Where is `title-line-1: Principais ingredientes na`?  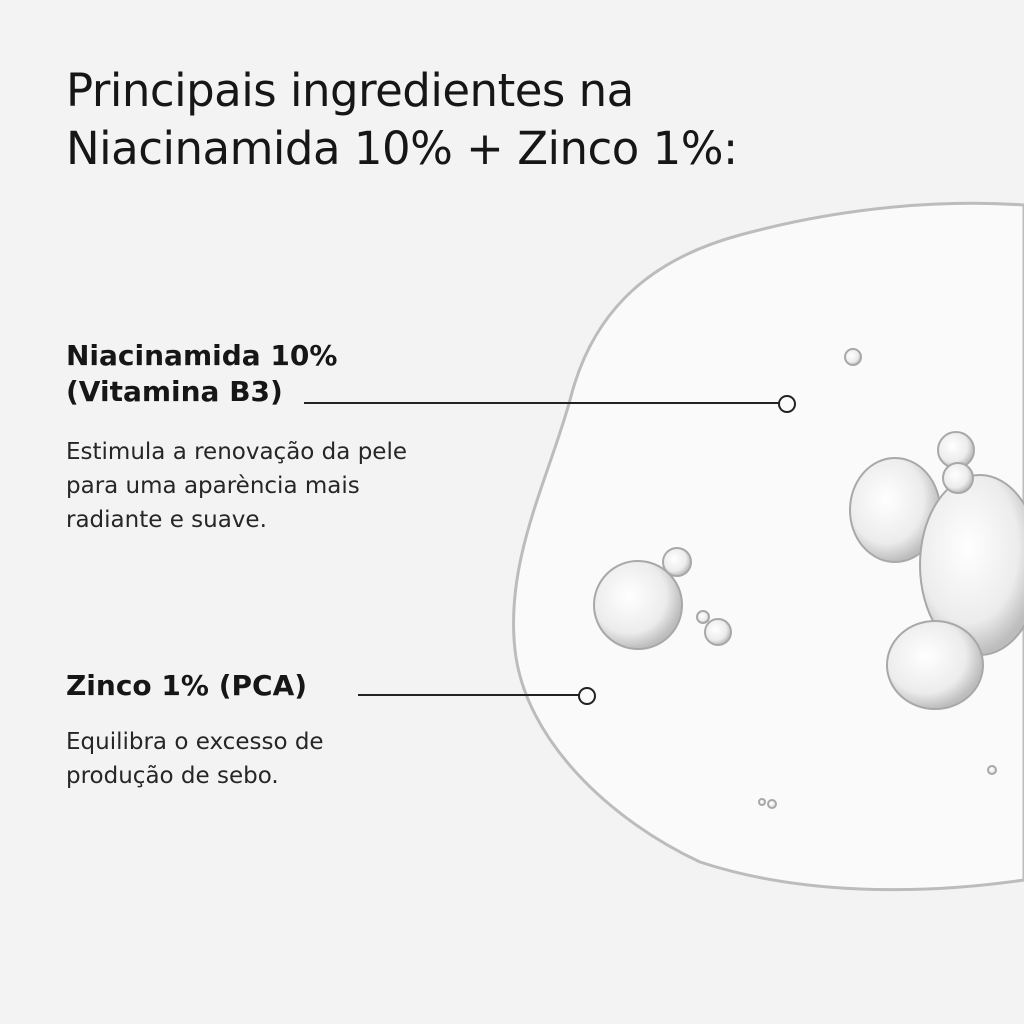
title-line-1: Principais ingredientes na is located at coordinates (350, 90).